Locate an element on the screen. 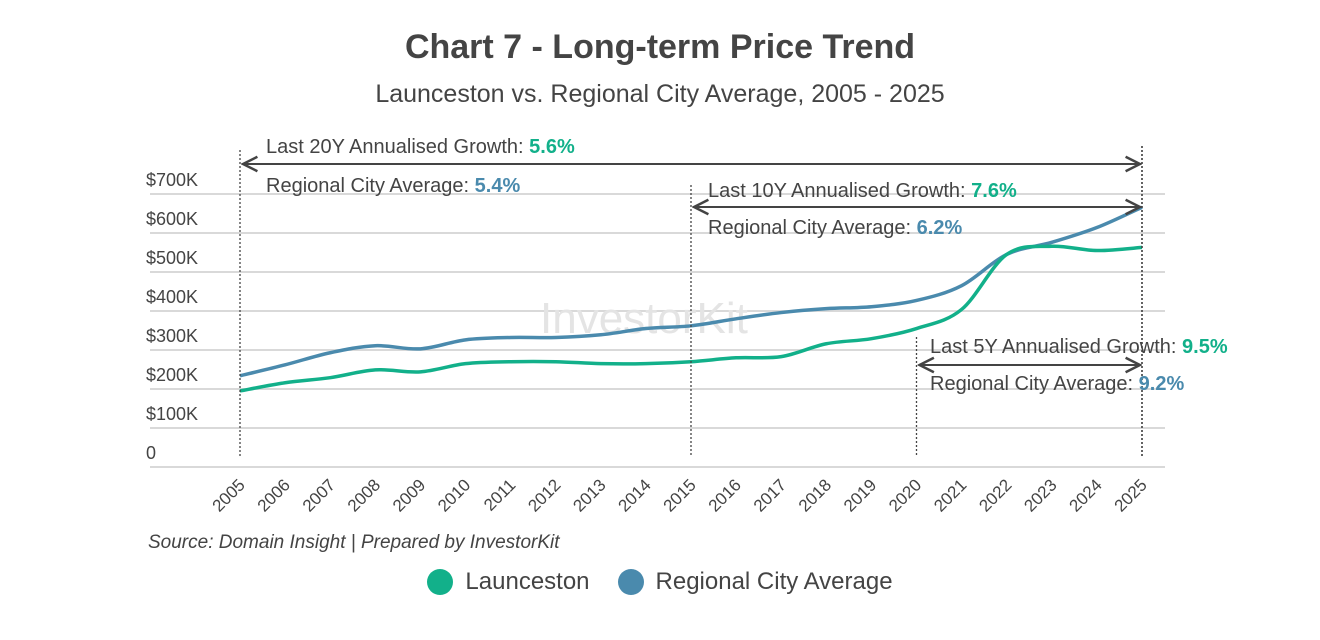  annotation-regional-text: Regional City Average: 9.2% is located at coordinates (1057, 384).